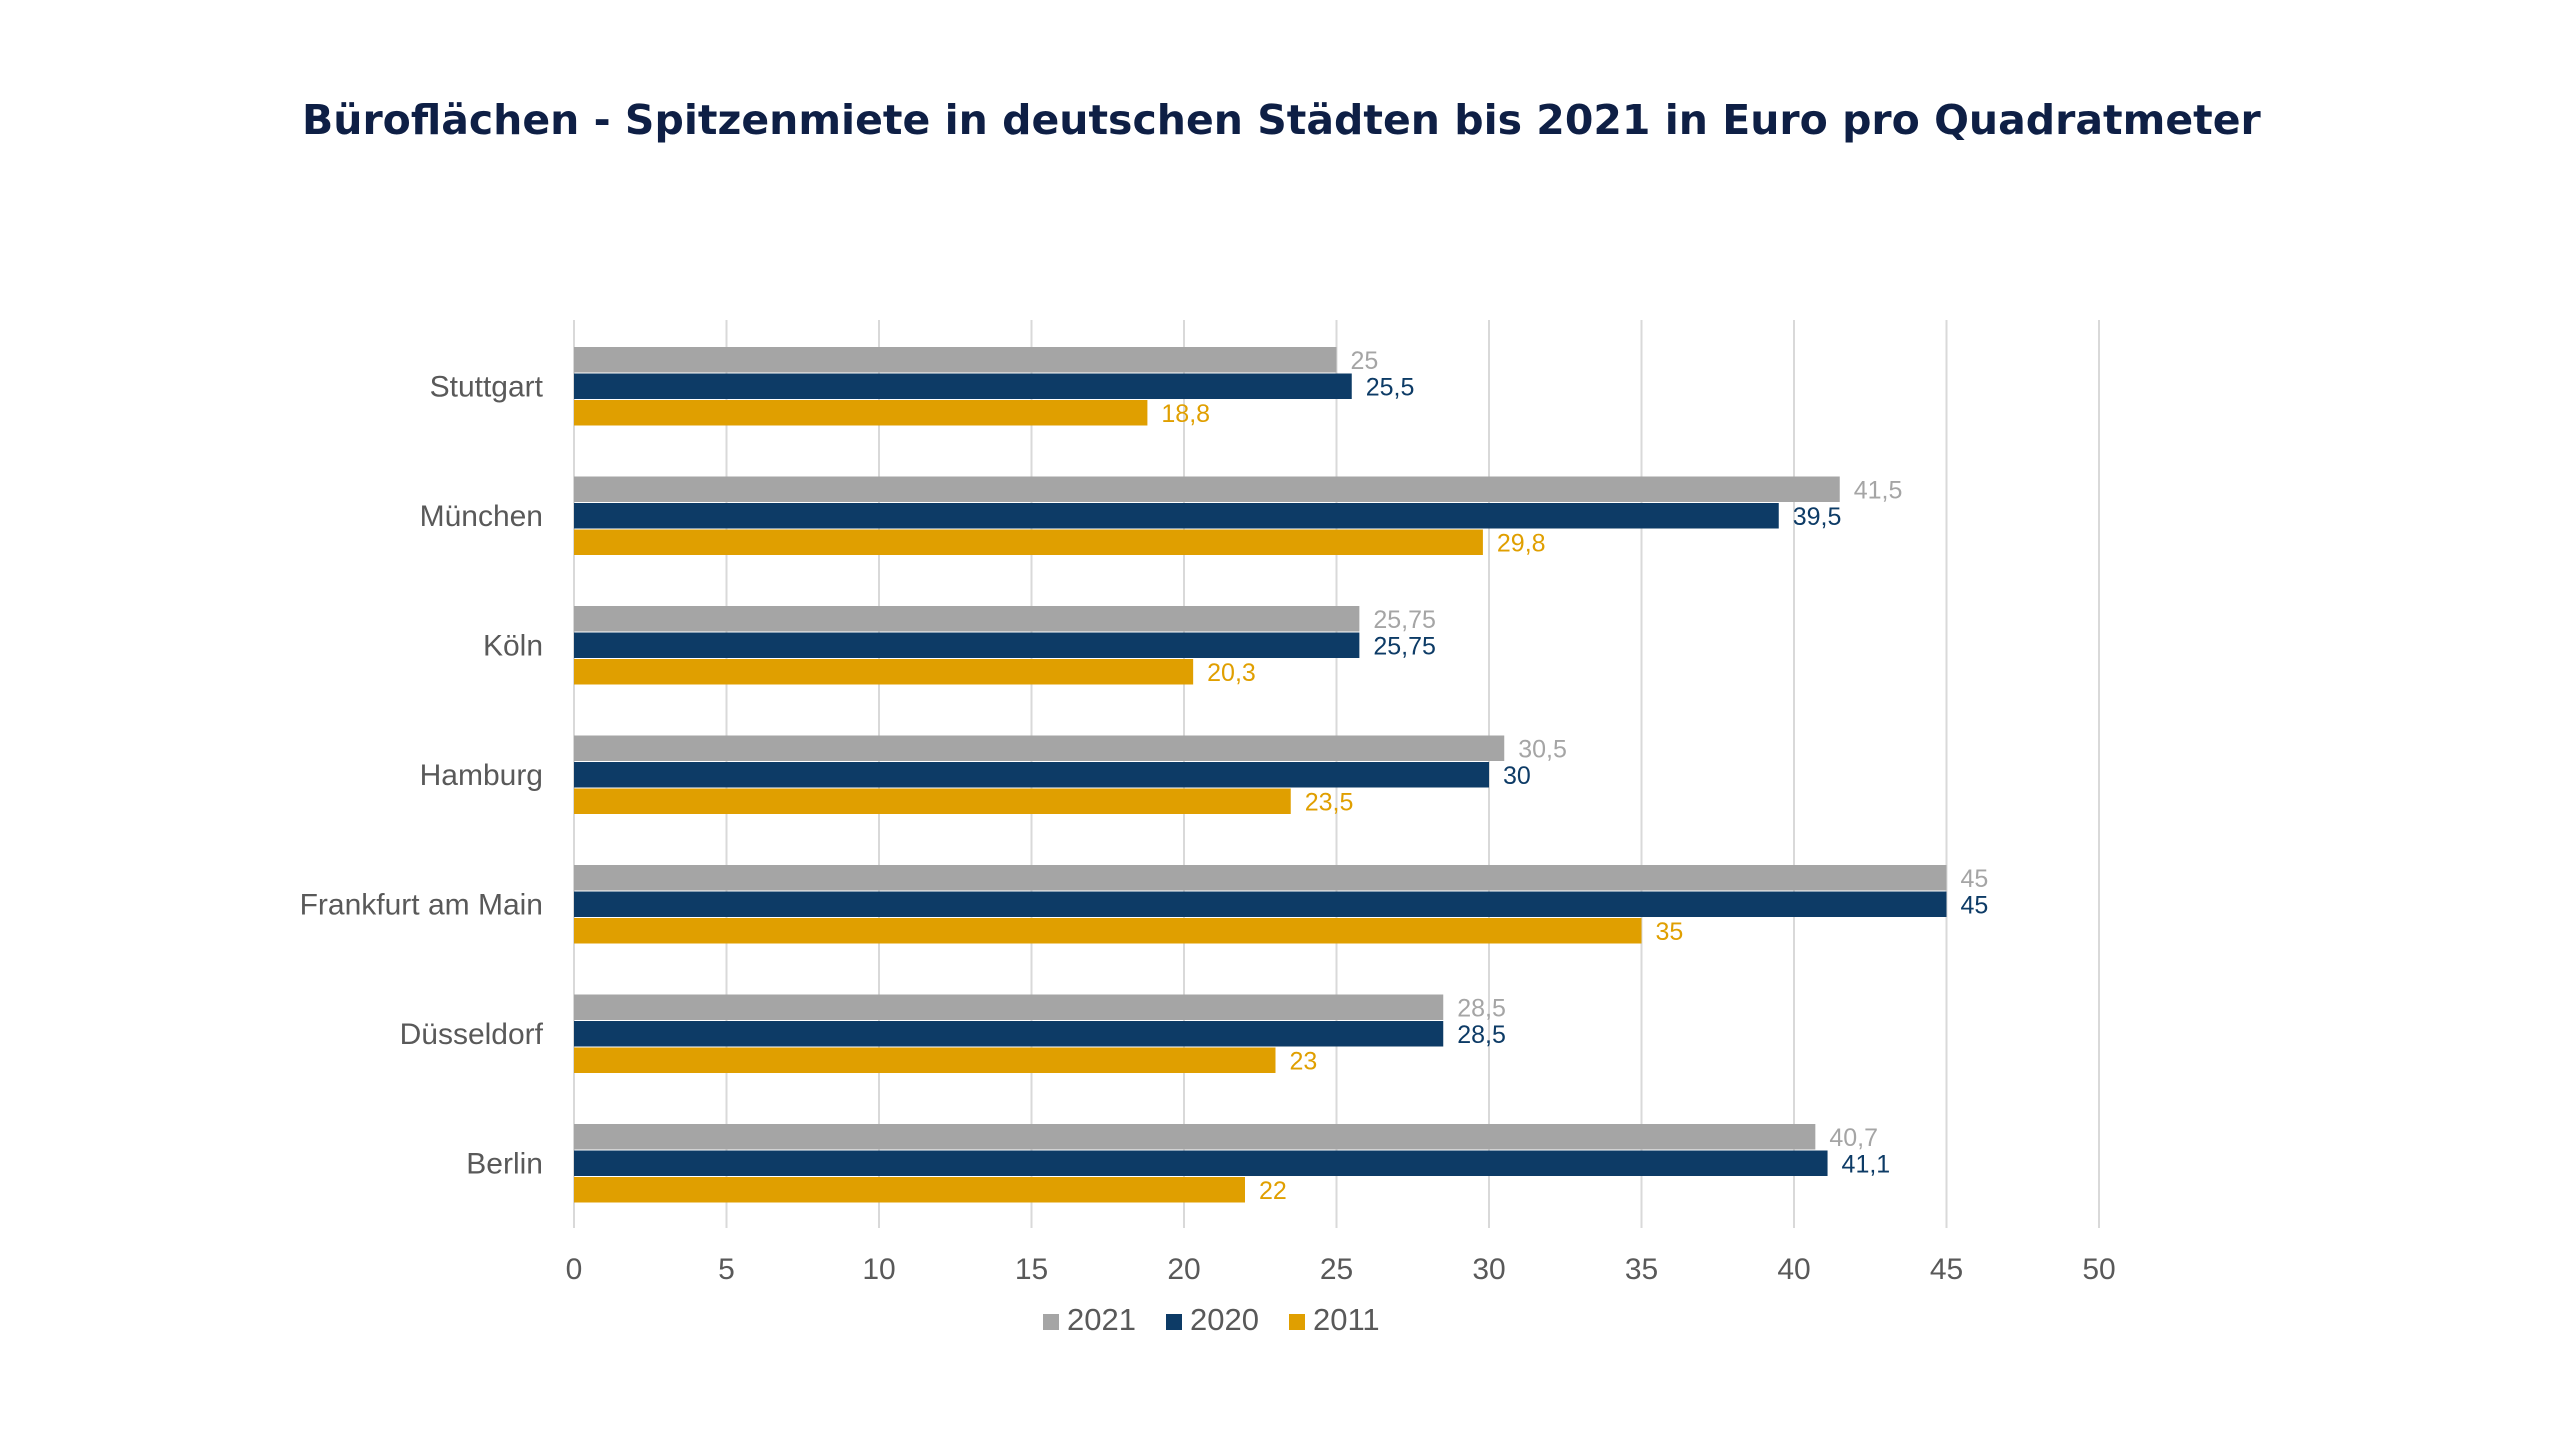  I want to click on legend-label: 2020, so click(1224, 1319).